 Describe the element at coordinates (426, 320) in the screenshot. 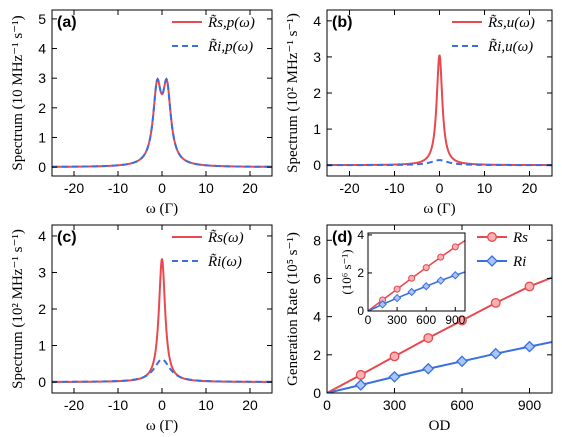

I see `inset-x-tick-label: 600` at that location.